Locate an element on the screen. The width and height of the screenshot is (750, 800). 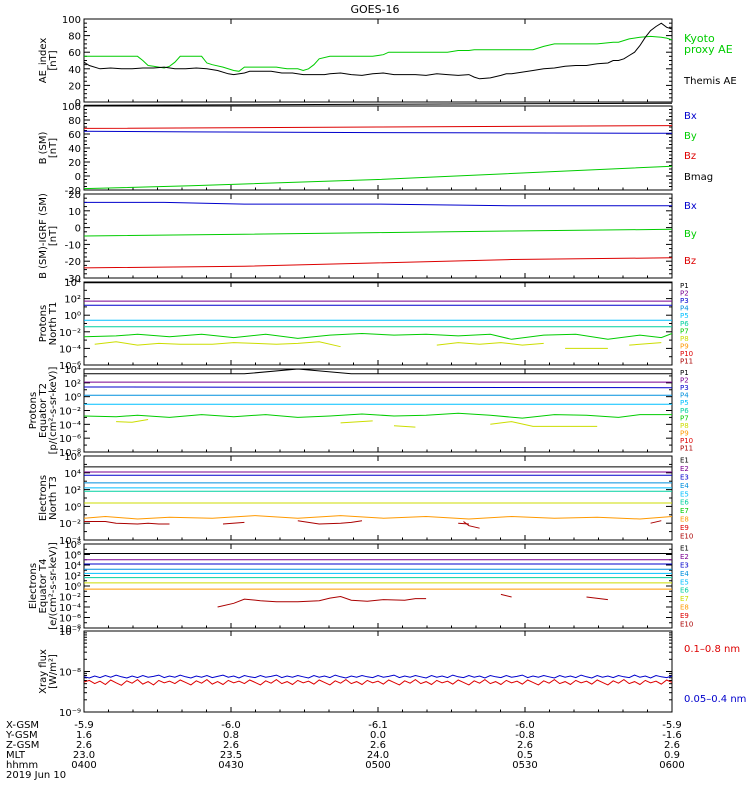
y-tick-label: 40 is located at coordinates (74, 149).